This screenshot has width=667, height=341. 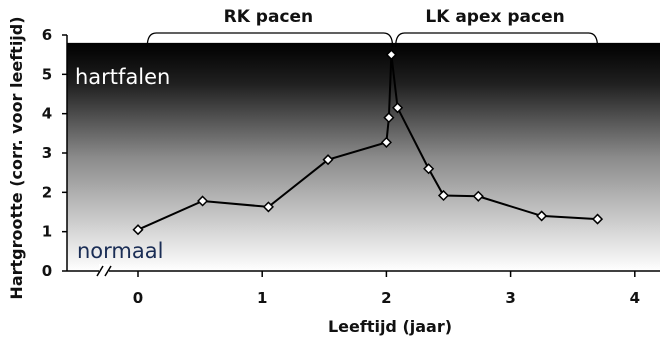 What do you see at coordinates (47, 35) in the screenshot?
I see `y-tick-label: 6` at bounding box center [47, 35].